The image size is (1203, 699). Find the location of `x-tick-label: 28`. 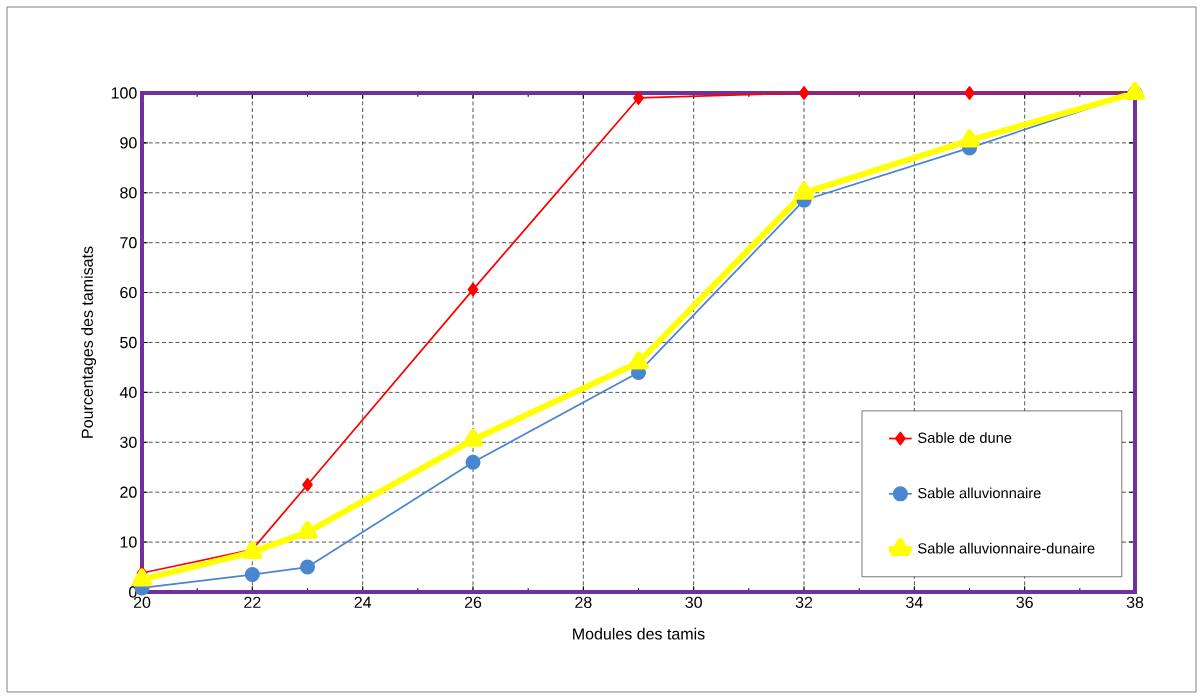

x-tick-label: 28 is located at coordinates (583, 602).